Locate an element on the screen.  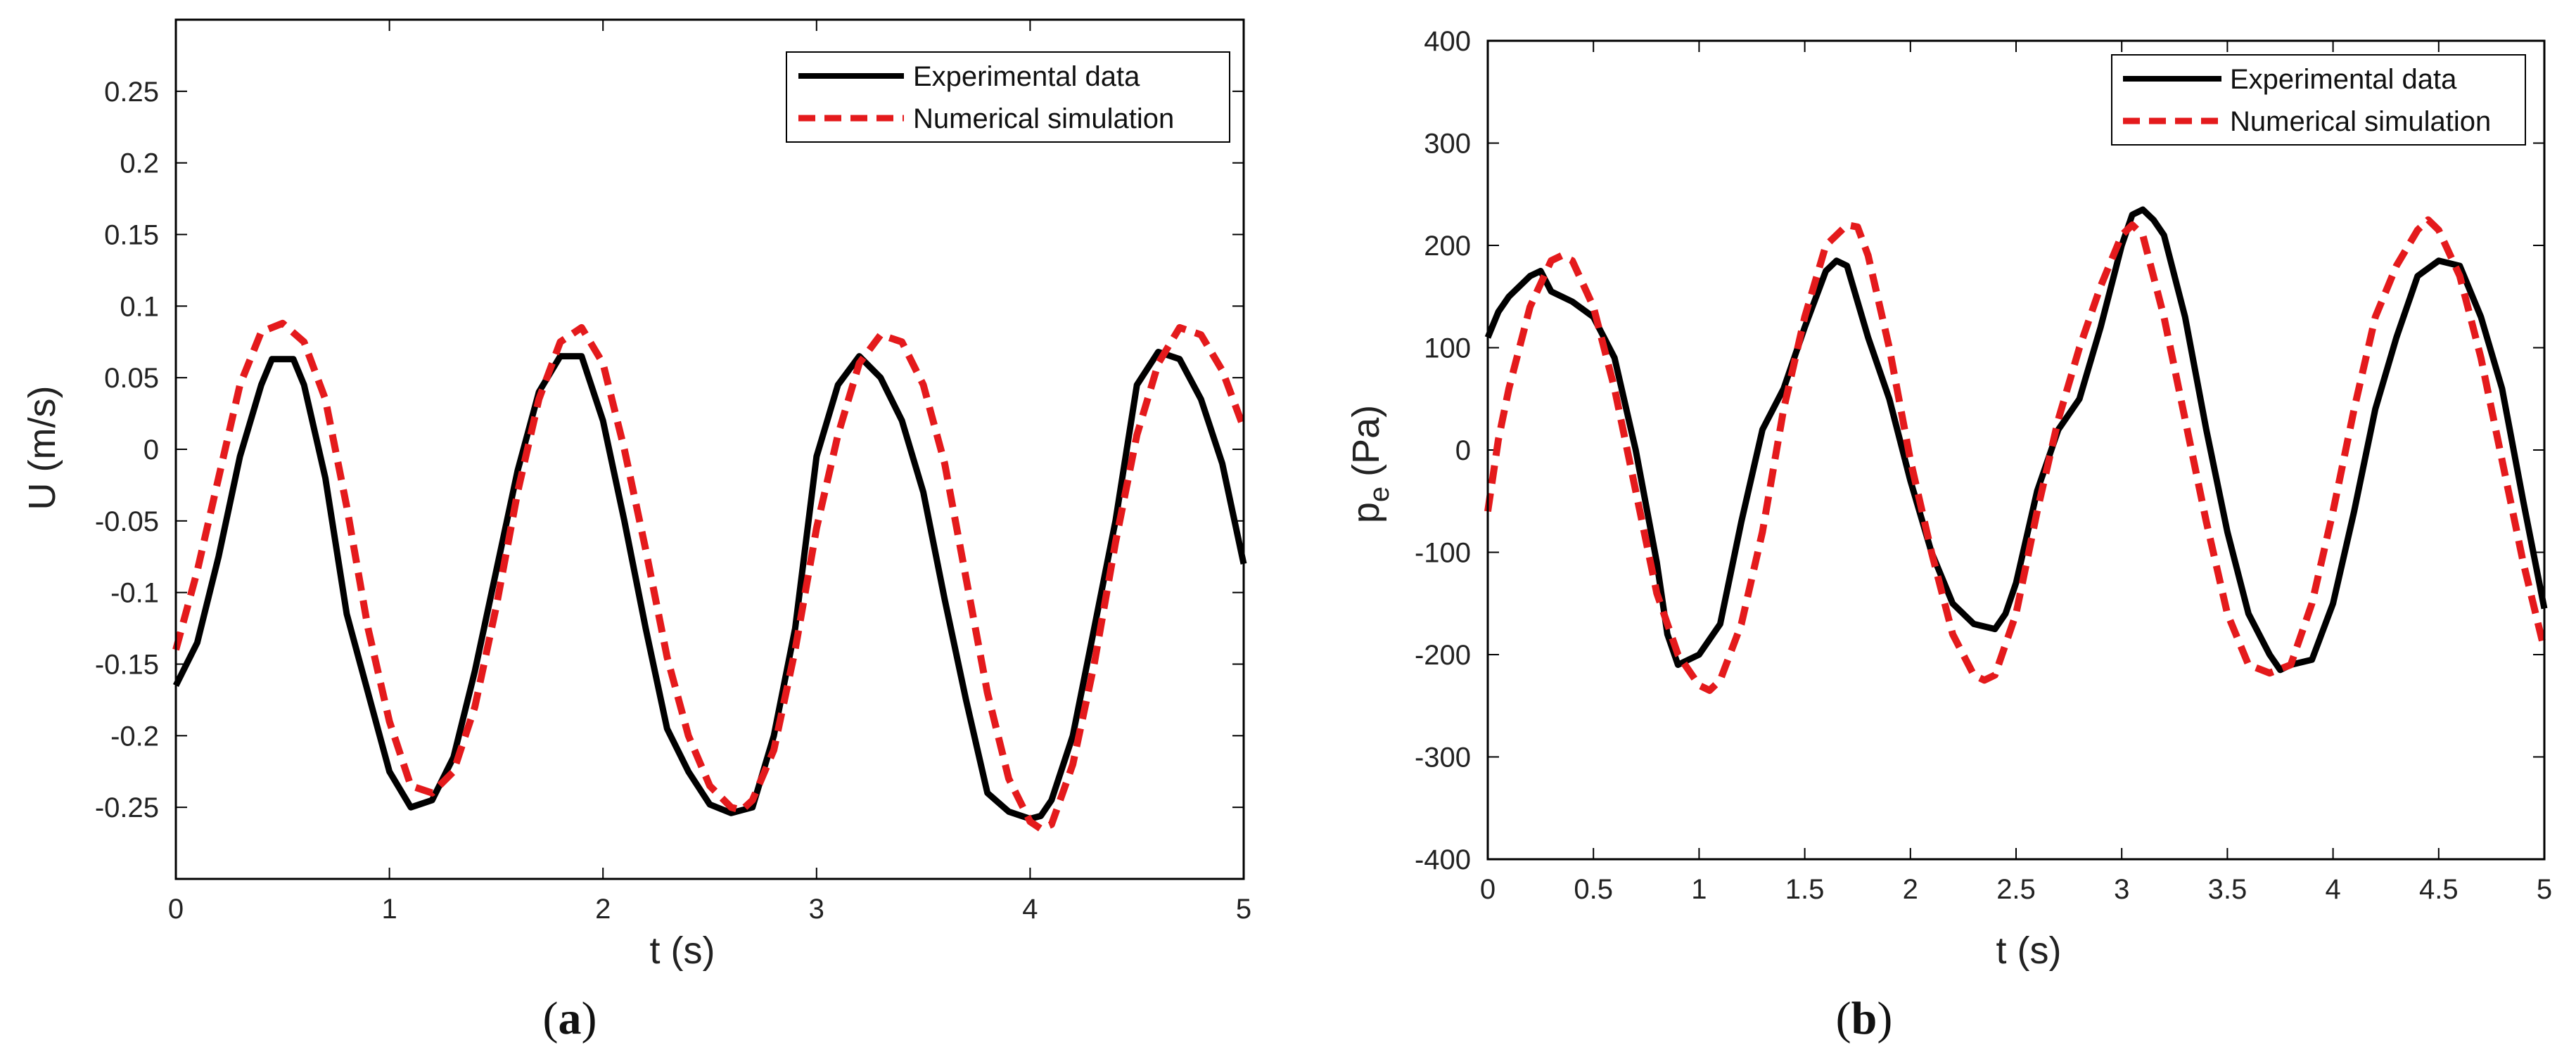
legend-b: Experimental data Numerical simulation is located at coordinates (2318, 100).